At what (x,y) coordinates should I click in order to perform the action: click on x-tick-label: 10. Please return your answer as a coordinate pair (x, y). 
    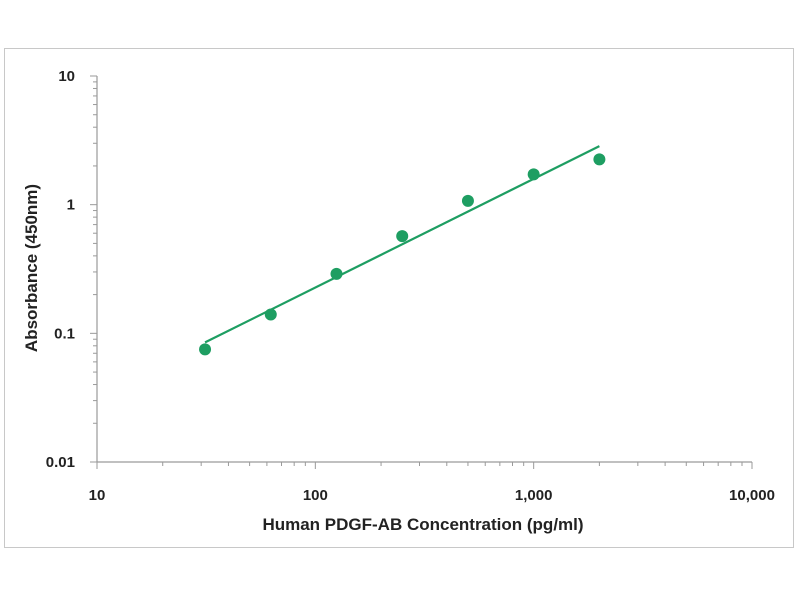
    Looking at the image, I should click on (97, 495).